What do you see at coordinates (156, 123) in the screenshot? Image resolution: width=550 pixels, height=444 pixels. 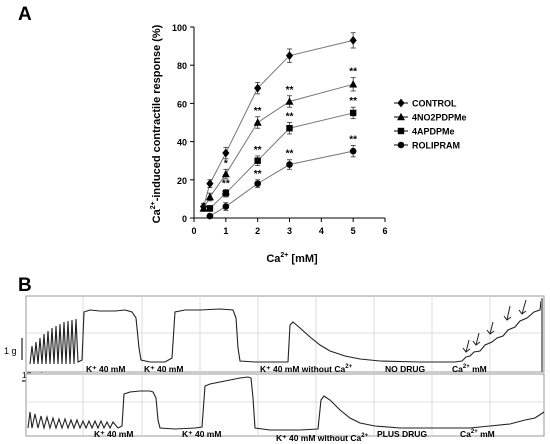 I see `y-axis-label: Ca2+-induced contractile response (%)` at bounding box center [156, 123].